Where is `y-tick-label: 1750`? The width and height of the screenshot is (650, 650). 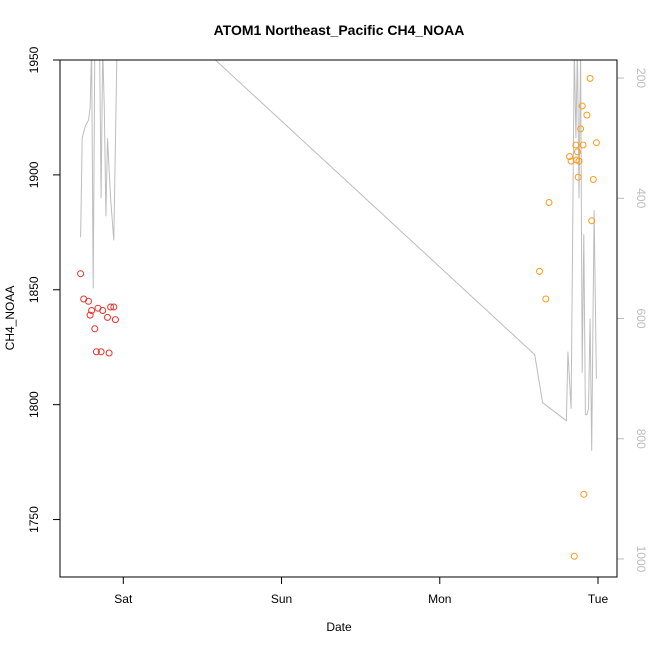 y-tick-label: 1750 is located at coordinates (34, 519).